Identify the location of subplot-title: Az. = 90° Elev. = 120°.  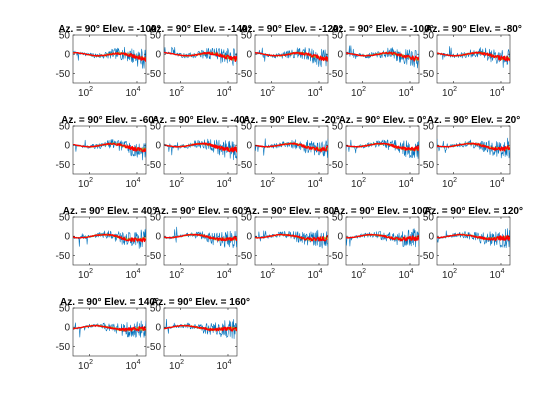
(473, 211).